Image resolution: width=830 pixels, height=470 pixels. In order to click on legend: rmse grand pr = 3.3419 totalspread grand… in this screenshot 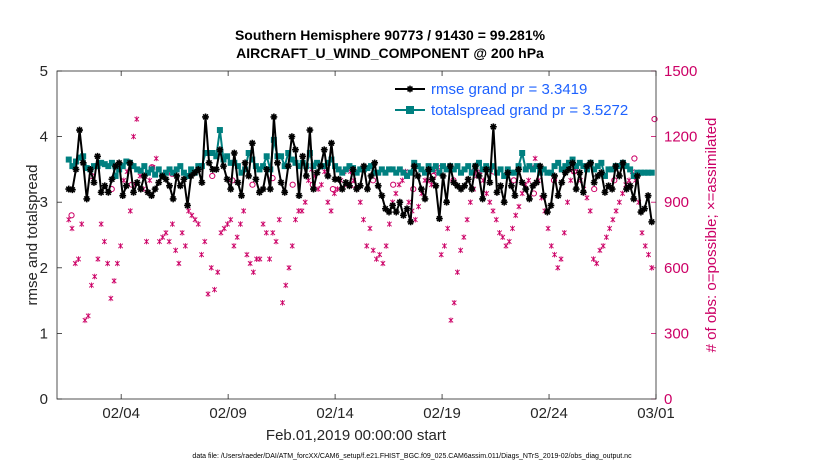, I will do `click(511, 100)`.